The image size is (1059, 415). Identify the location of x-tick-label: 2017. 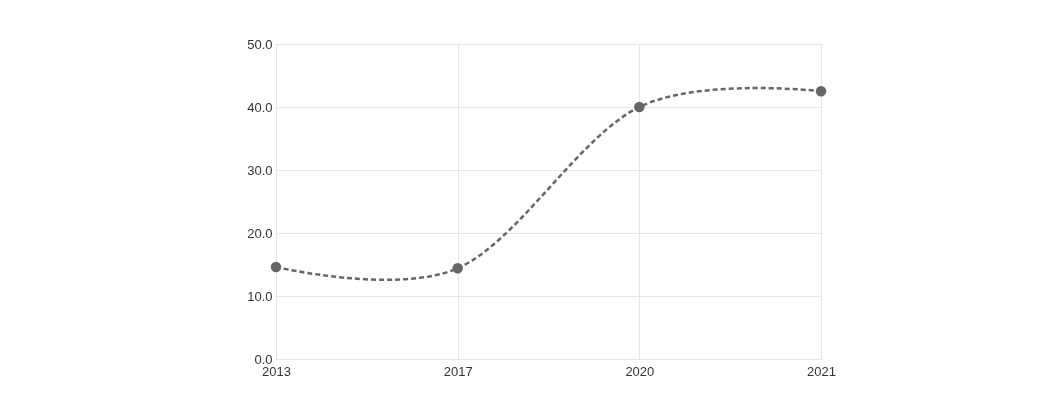
(458, 371).